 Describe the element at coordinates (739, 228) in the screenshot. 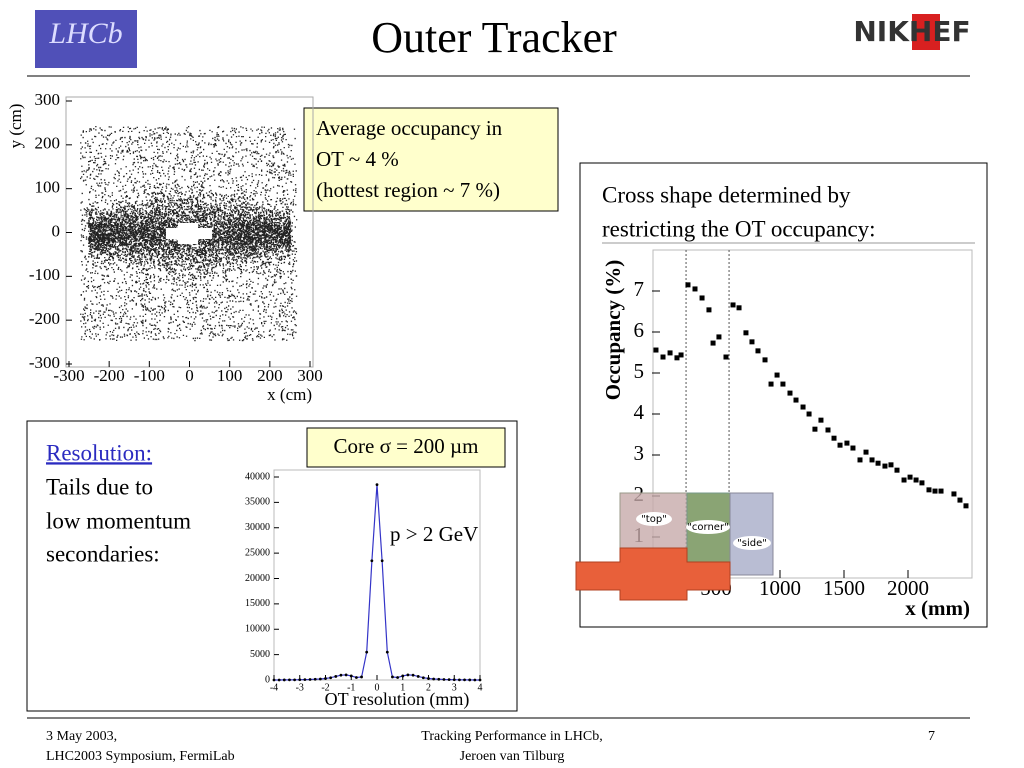

I see `panel-text: restricting the OT occupancy:` at that location.